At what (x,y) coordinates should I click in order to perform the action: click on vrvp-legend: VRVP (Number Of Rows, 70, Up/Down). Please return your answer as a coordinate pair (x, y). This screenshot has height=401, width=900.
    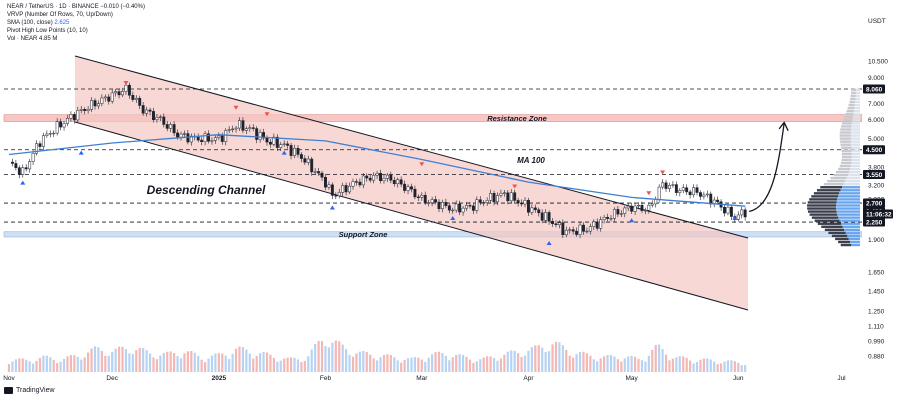
    Looking at the image, I should click on (60, 15).